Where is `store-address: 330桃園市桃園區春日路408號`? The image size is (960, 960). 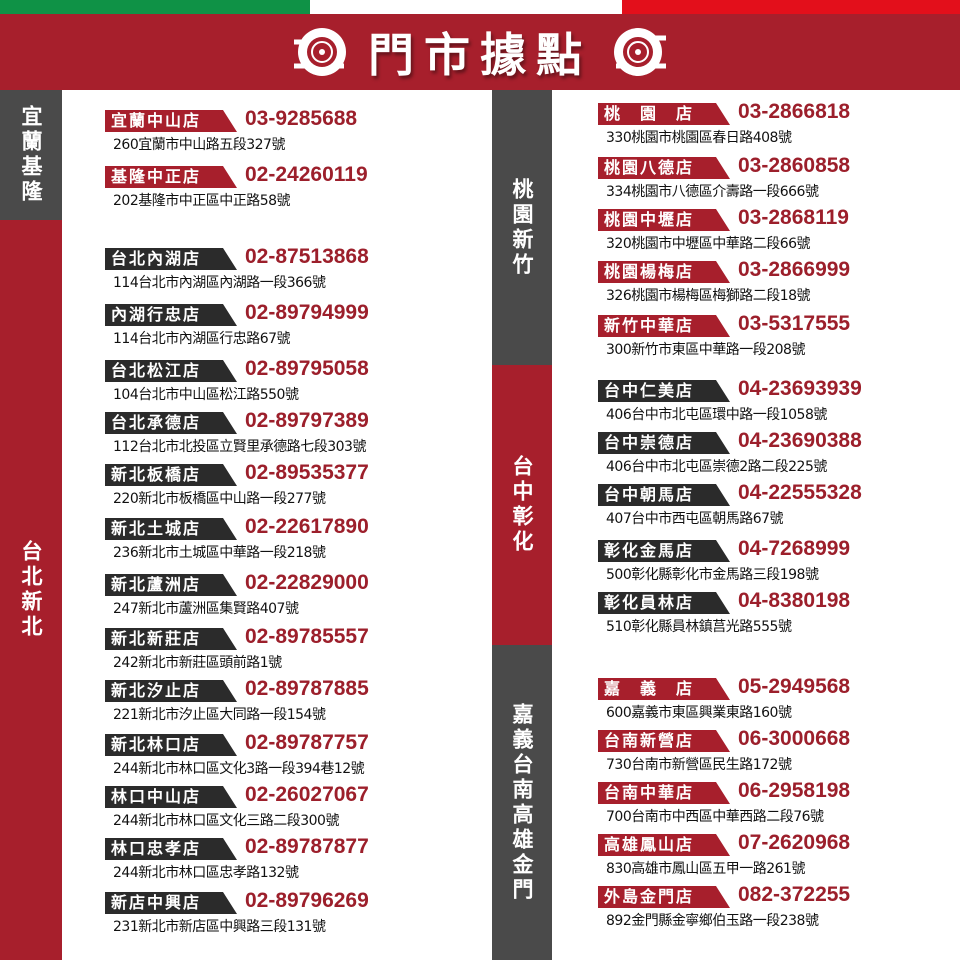
store-address: 330桃園市桃園區春日路408號 is located at coordinates (699, 138).